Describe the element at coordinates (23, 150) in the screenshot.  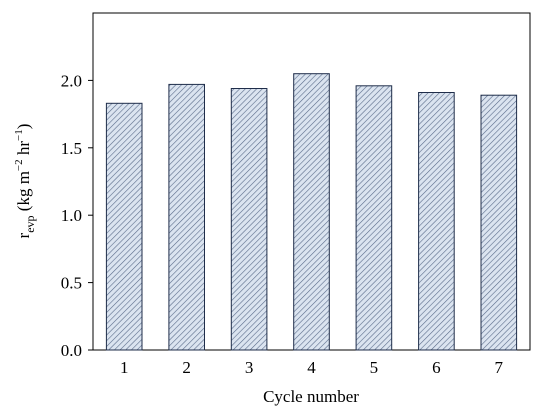
I see `y-axis-title-unit-mid: hr` at that location.